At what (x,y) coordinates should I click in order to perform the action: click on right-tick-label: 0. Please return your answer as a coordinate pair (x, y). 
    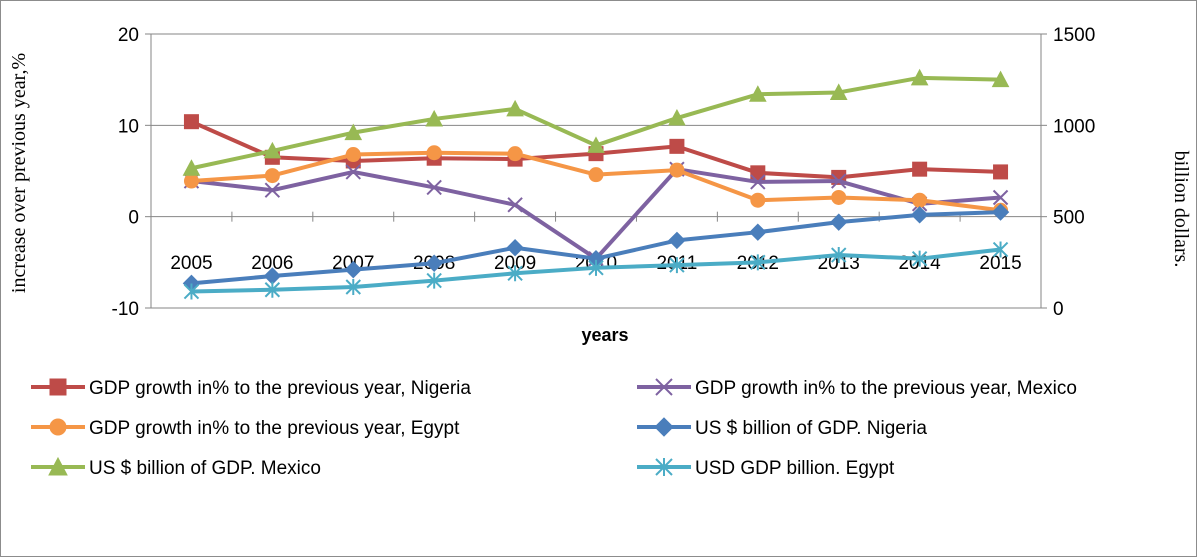
    Looking at the image, I should click on (1058, 309).